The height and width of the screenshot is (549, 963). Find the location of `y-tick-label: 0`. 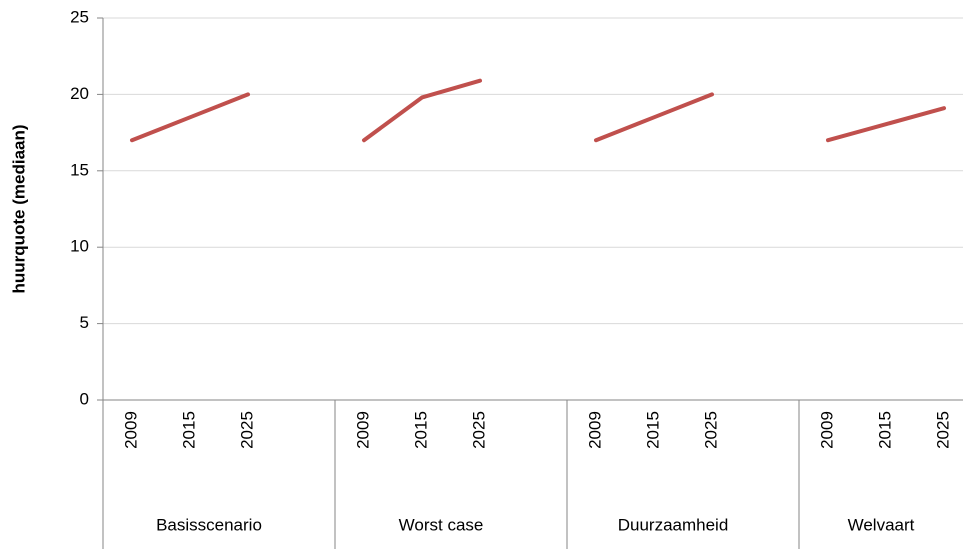

y-tick-label: 0 is located at coordinates (84, 398).